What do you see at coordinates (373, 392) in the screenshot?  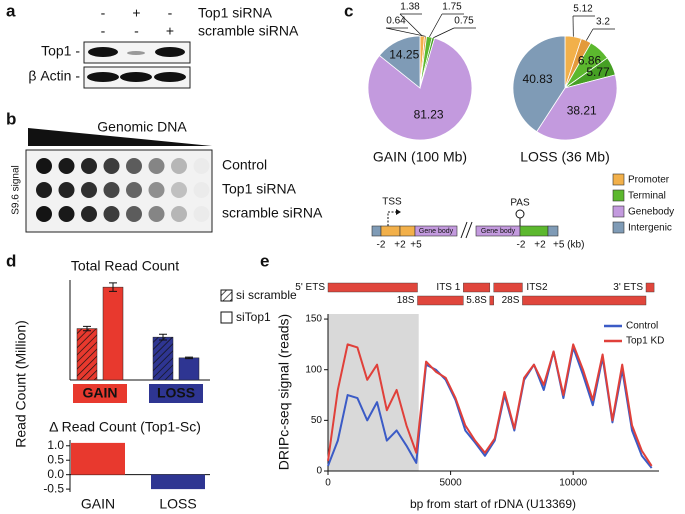 I see `highlight` at bounding box center [373, 392].